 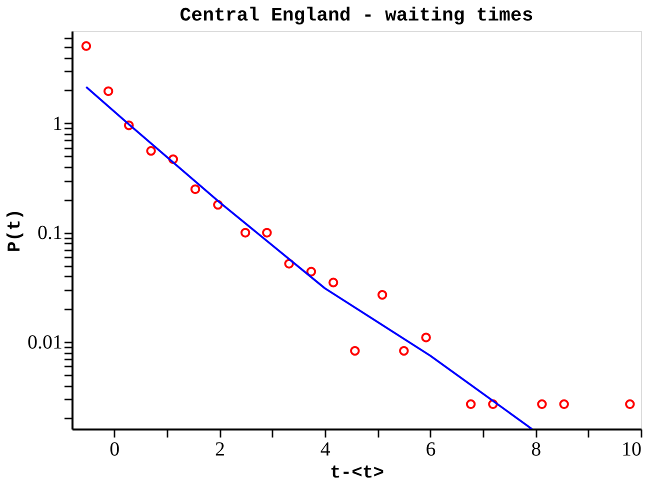 I want to click on y-tick-label: 1, so click(x=57, y=123).